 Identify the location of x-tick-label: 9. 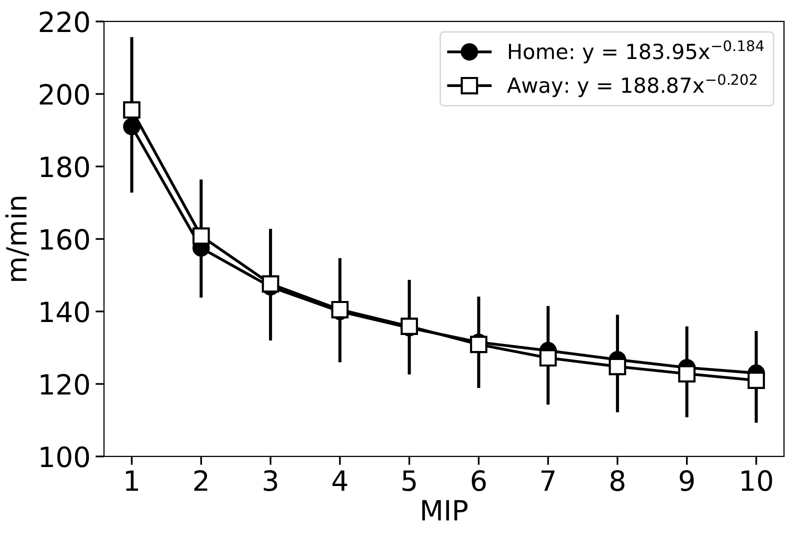
(687, 481).